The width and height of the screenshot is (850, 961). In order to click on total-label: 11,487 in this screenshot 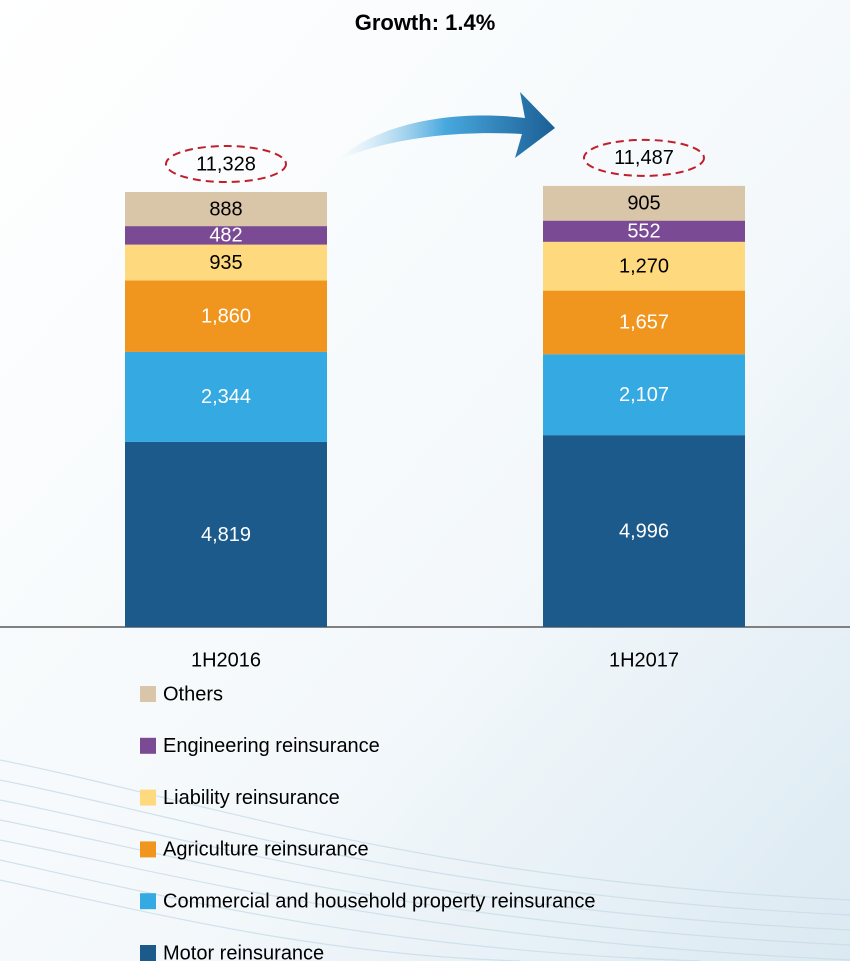, I will do `click(644, 158)`.